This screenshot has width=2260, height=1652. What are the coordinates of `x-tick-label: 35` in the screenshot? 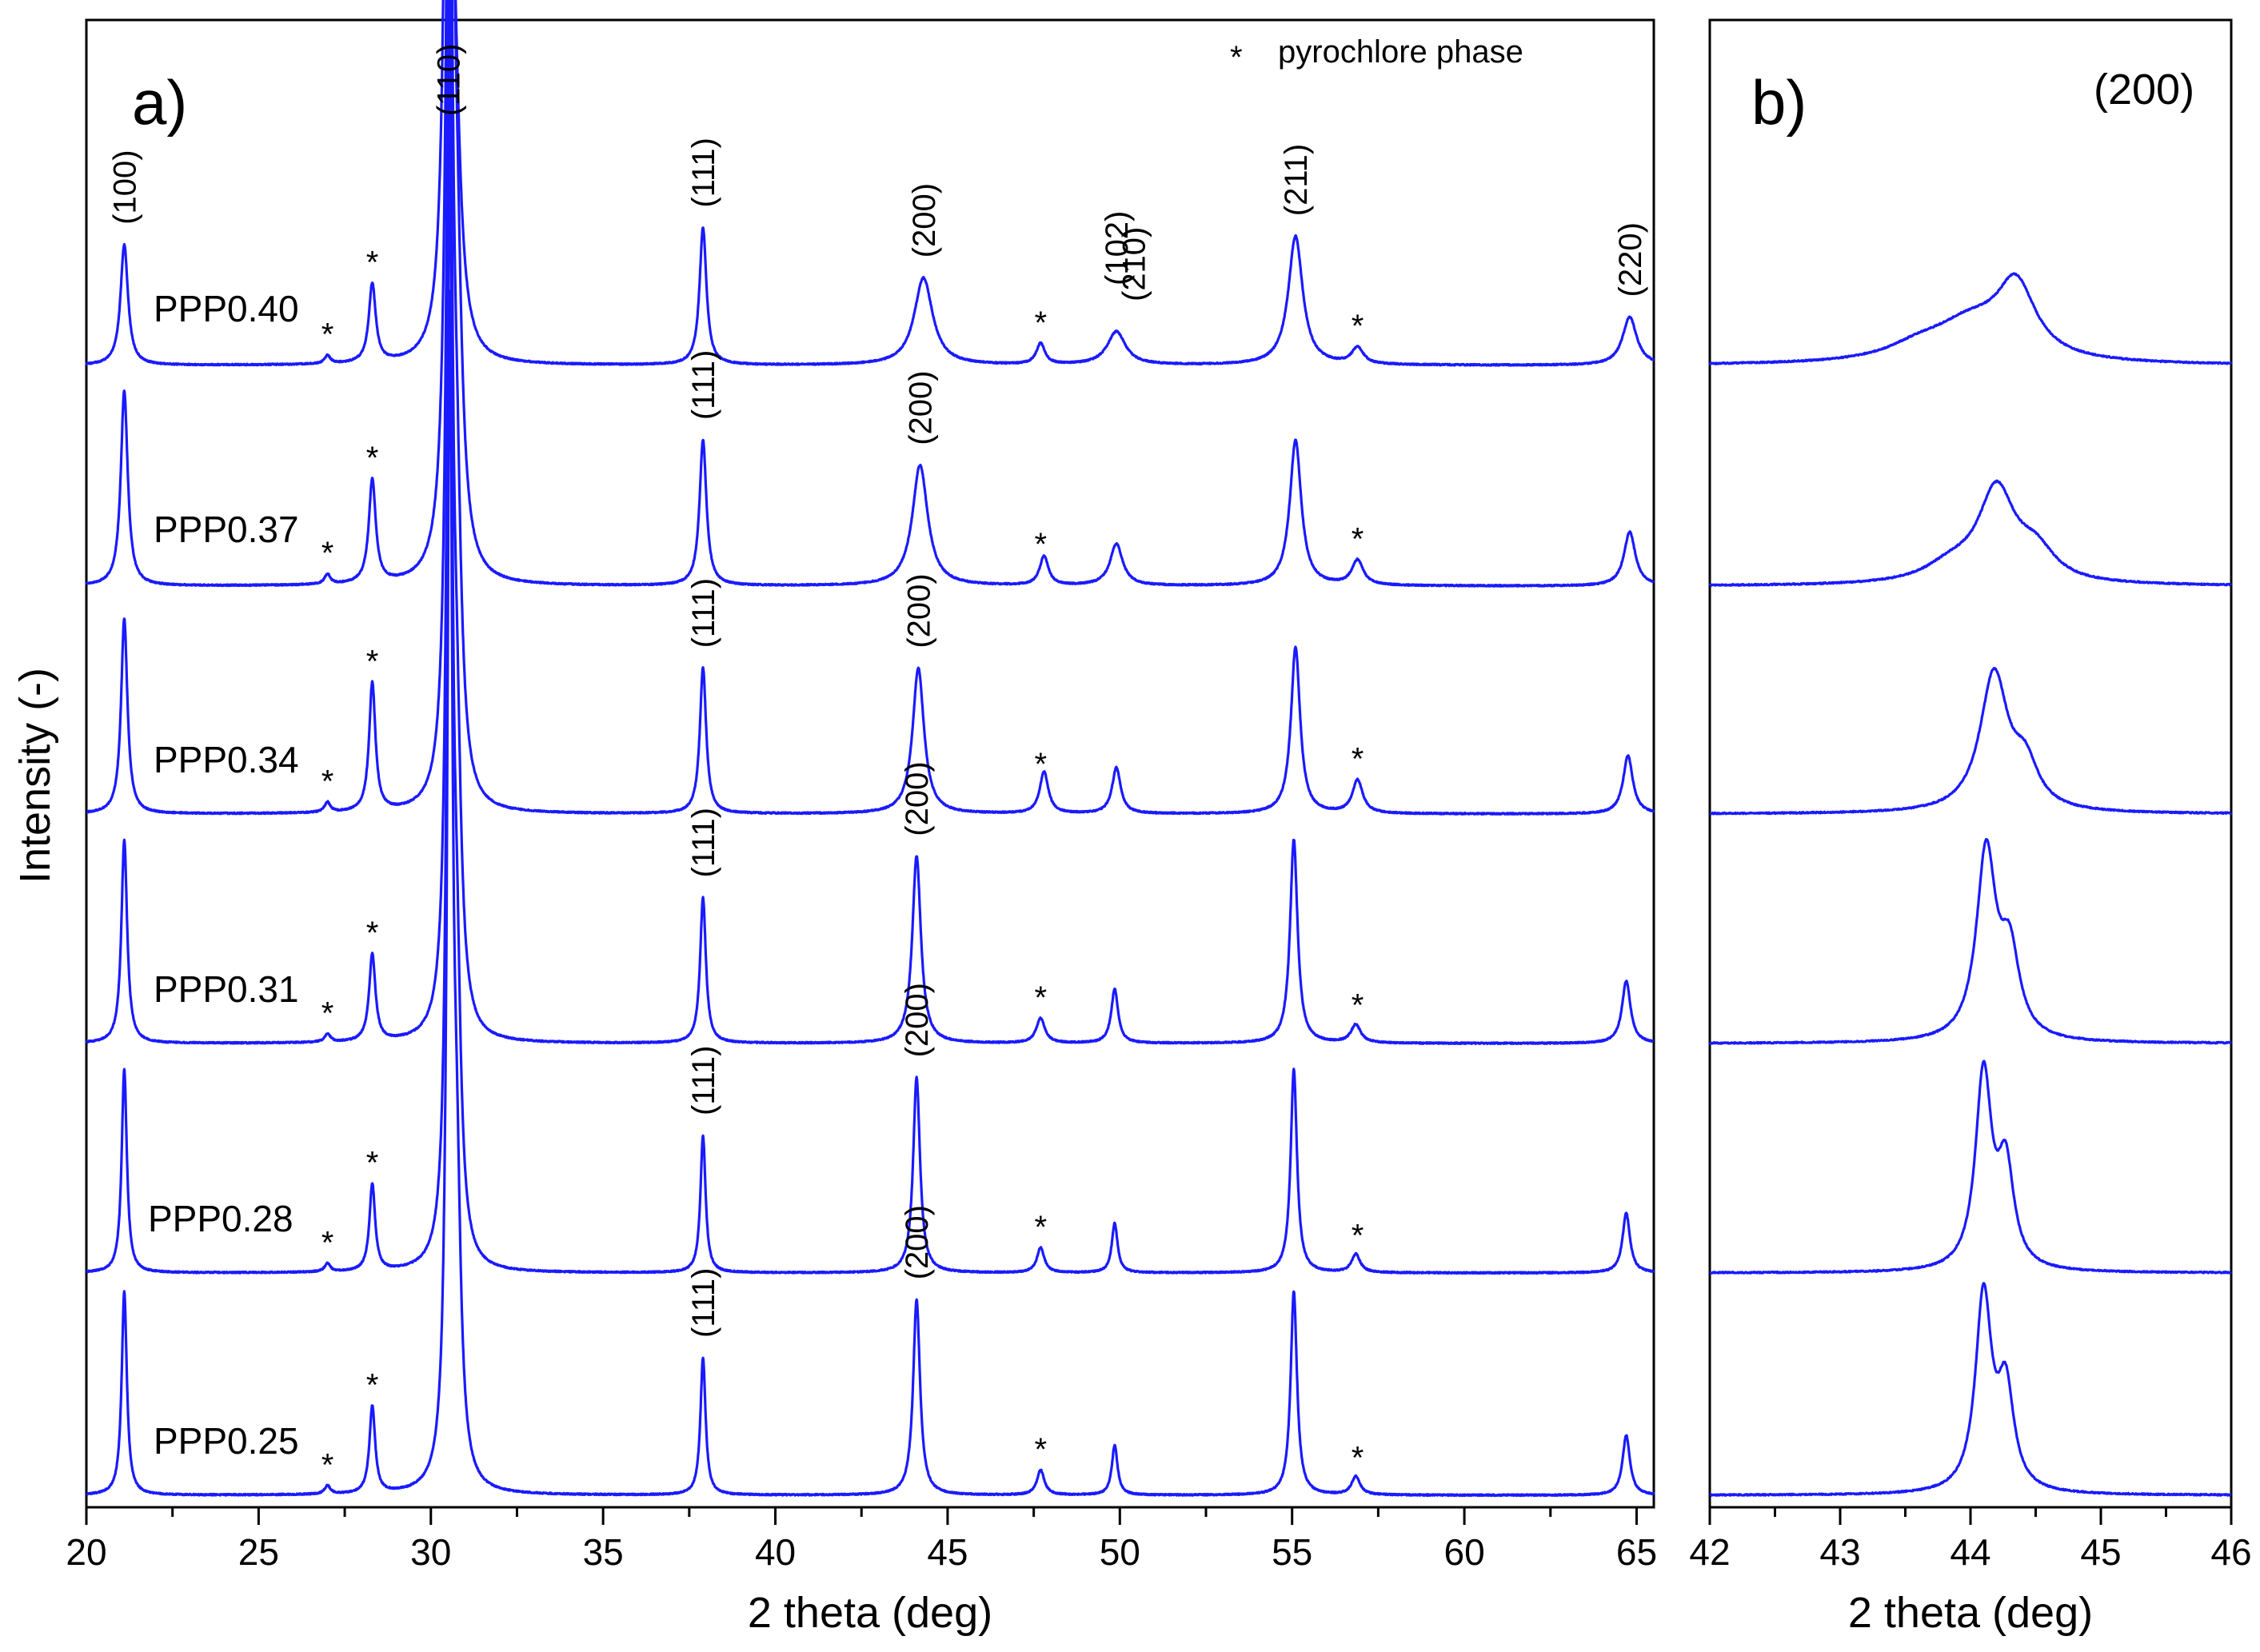 It's located at (603, 1552).